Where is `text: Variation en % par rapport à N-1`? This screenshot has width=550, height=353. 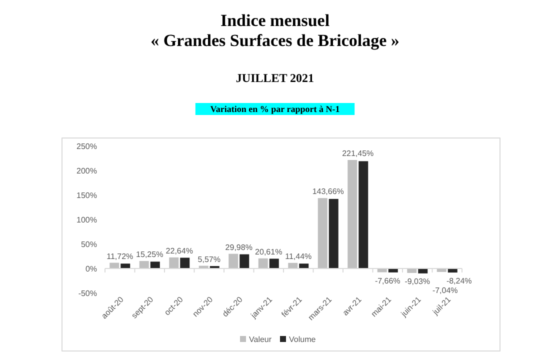 text: Variation en % par rapport à N-1 is located at coordinates (275, 109).